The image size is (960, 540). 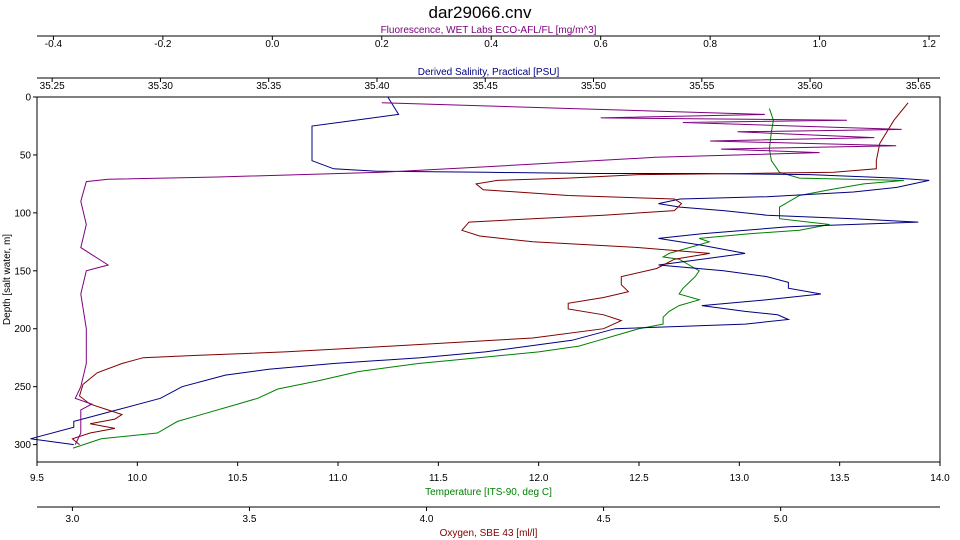 What do you see at coordinates (604, 519) in the screenshot?
I see `oxygen-tick-label: 4.5` at bounding box center [604, 519].